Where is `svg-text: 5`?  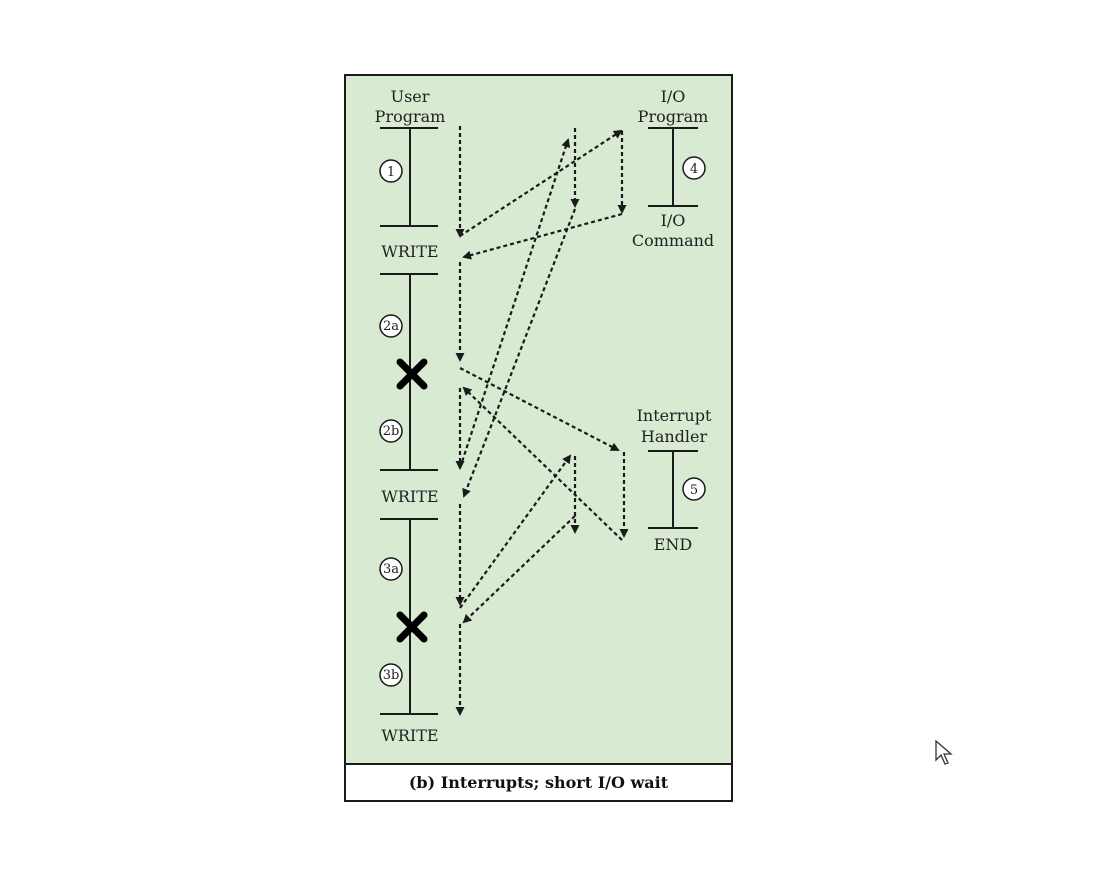
svg-text: 5 is located at coordinates (694, 490).